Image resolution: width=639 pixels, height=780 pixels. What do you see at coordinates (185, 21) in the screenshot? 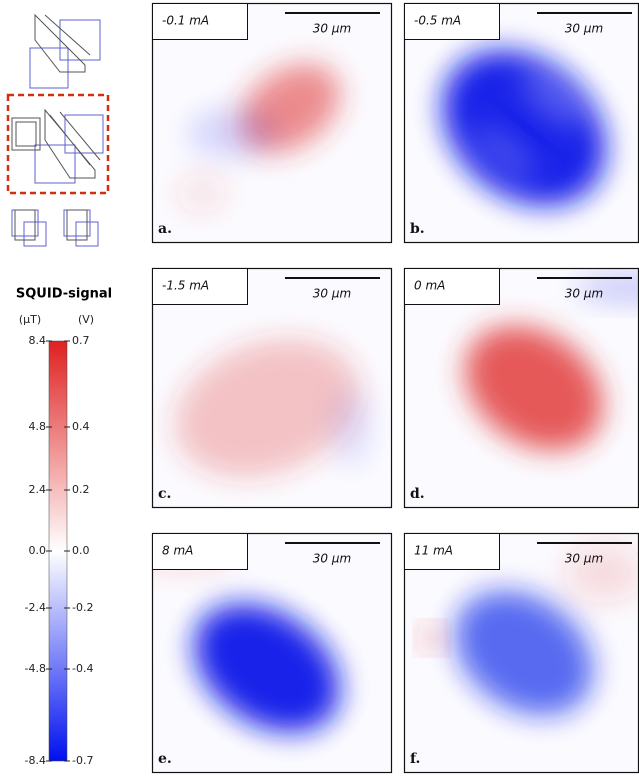
I see `current-label: -0.1 mA` at bounding box center [185, 21].